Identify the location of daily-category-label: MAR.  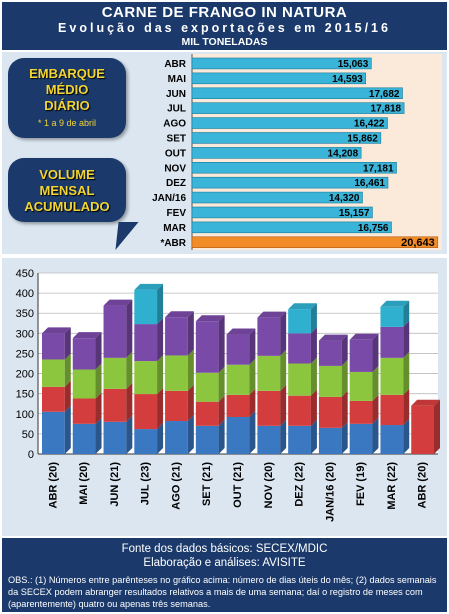
(175, 228).